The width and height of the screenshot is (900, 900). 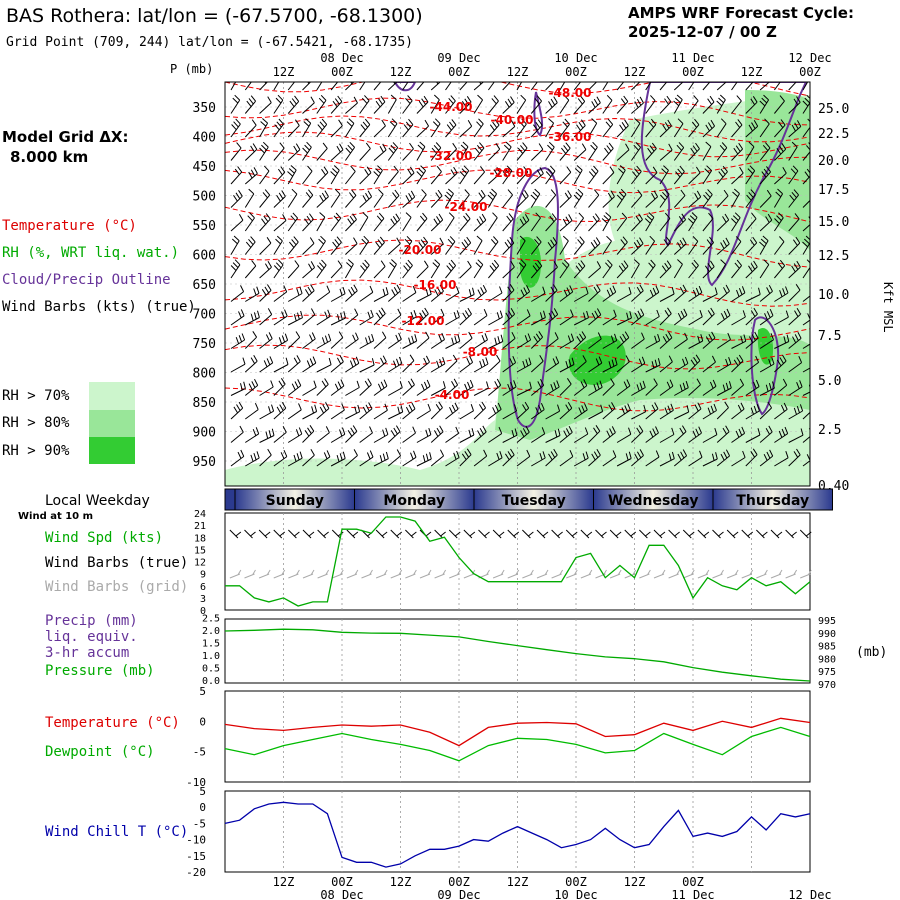 I want to click on bottom-date-label: 10 Dec, so click(x=575, y=894).